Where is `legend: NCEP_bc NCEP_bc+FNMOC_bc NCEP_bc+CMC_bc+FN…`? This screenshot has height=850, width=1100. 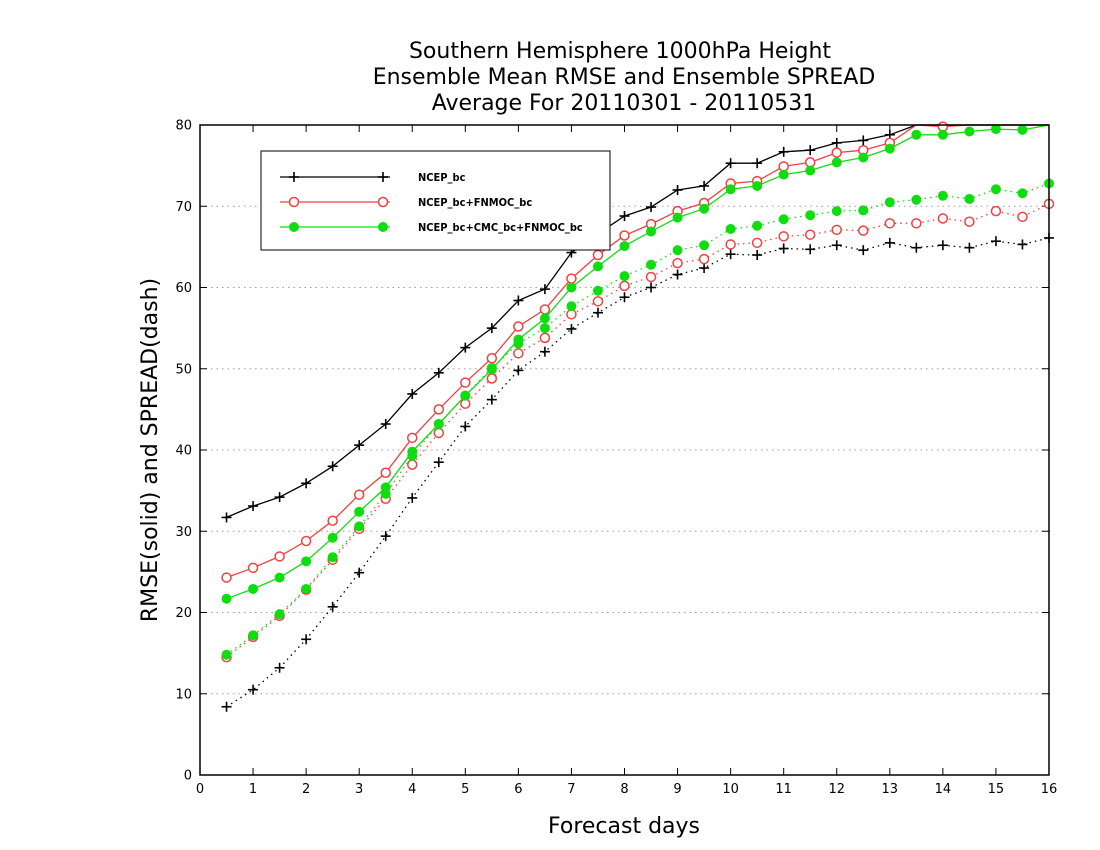
legend: NCEP_bc NCEP_bc+FNMOC_bc NCEP_bc+CMC_bc+FN… is located at coordinates (435, 200).